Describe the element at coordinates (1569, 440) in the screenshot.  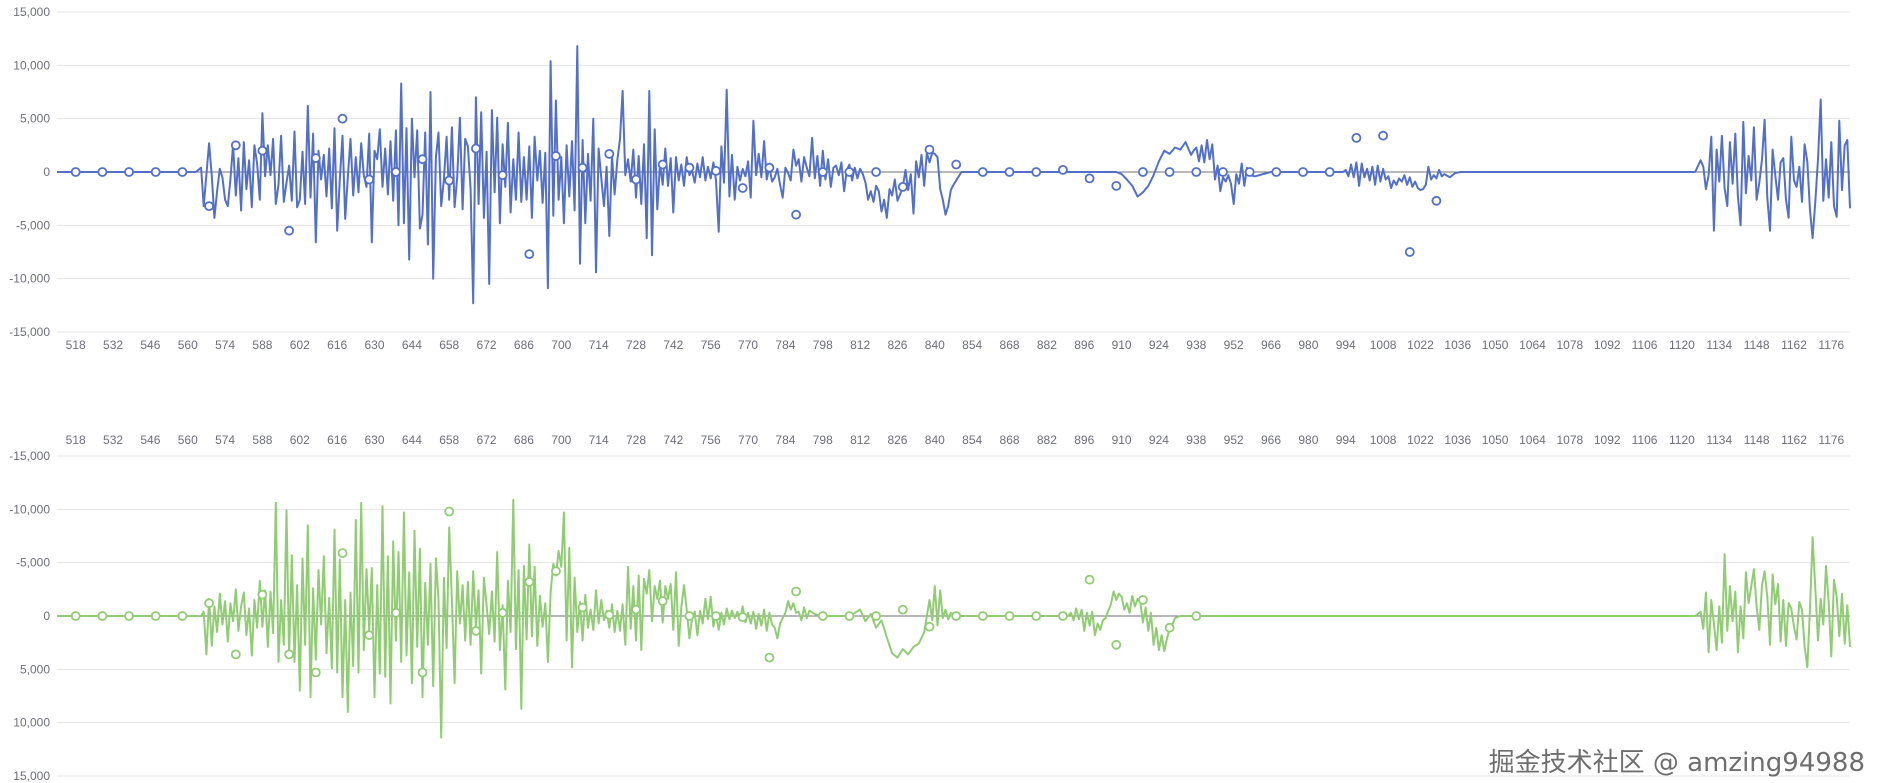
I see `x-tick-label: 1078` at that location.